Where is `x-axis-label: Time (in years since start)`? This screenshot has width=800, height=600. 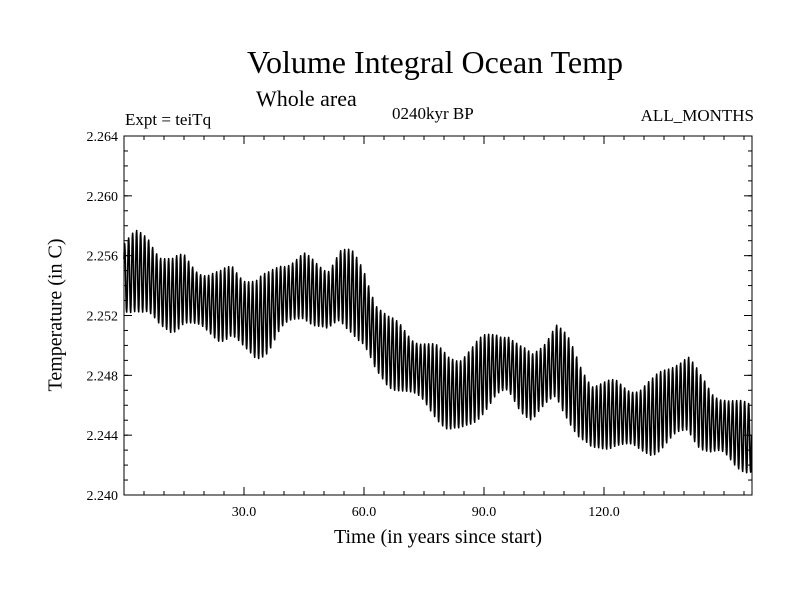 x-axis-label: Time (in years since start) is located at coordinates (438, 537).